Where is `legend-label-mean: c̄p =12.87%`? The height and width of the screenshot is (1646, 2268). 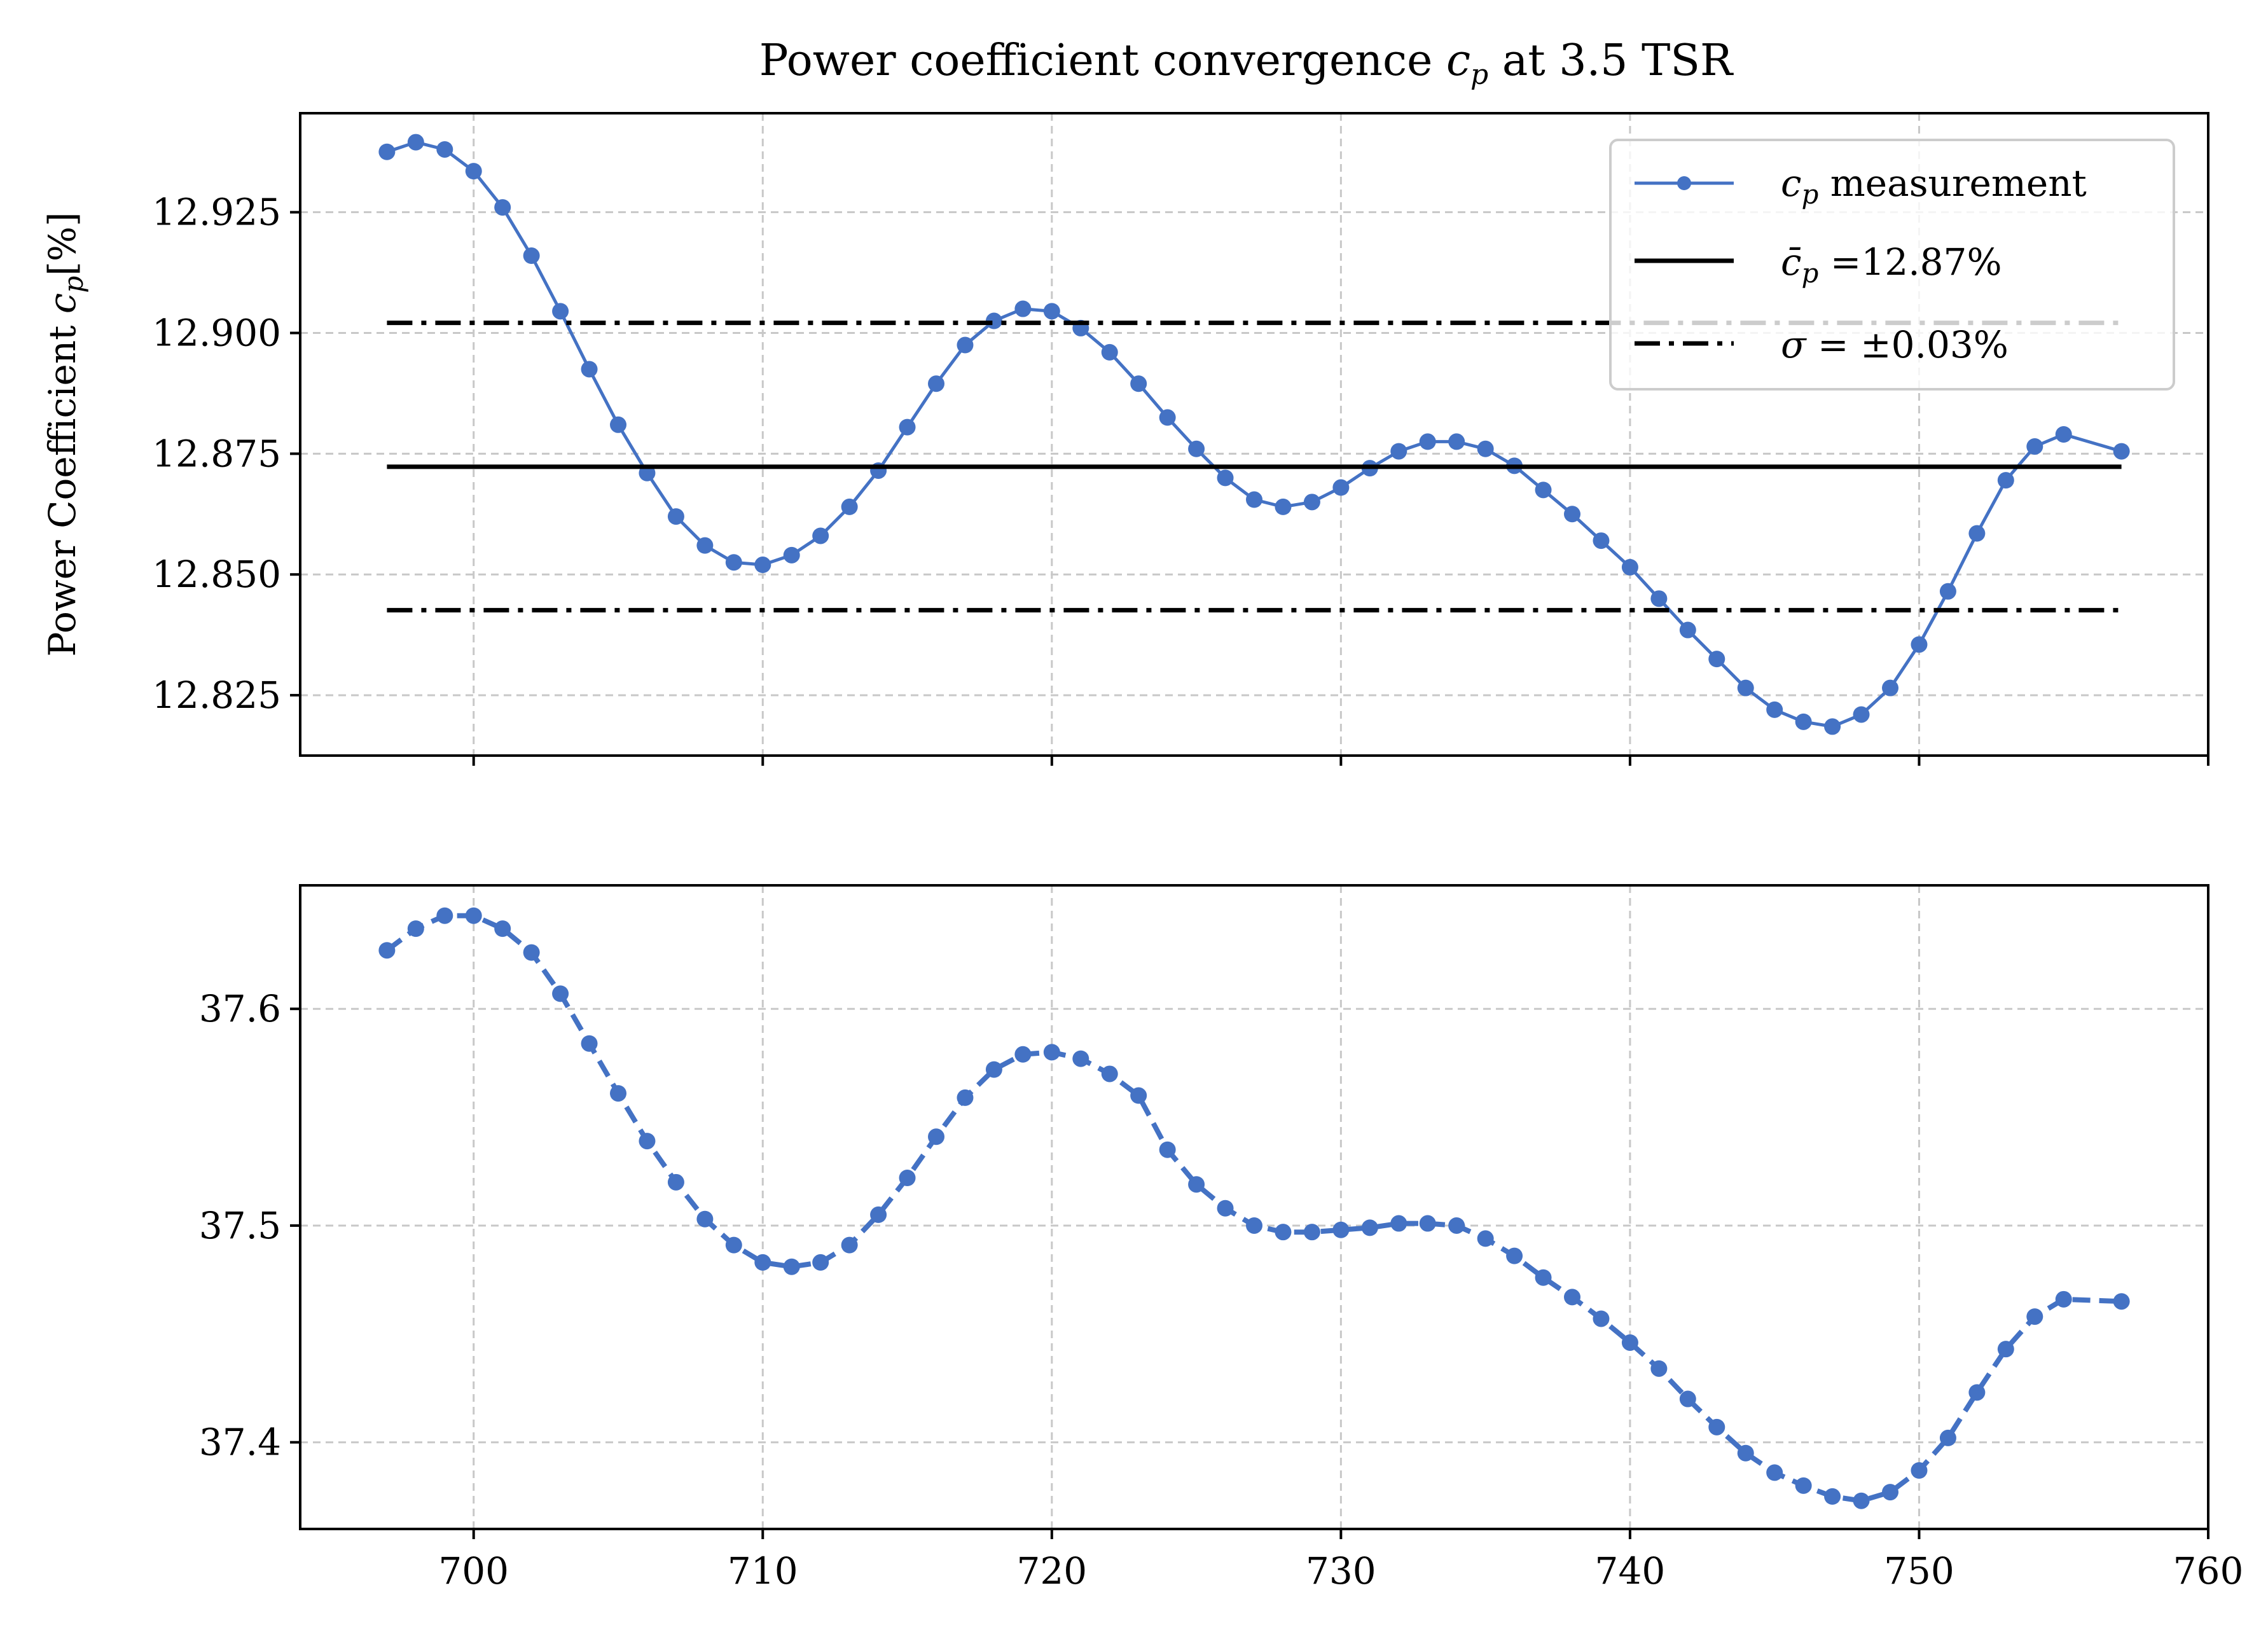
legend-label-mean: c̄p =12.87% is located at coordinates (1891, 264).